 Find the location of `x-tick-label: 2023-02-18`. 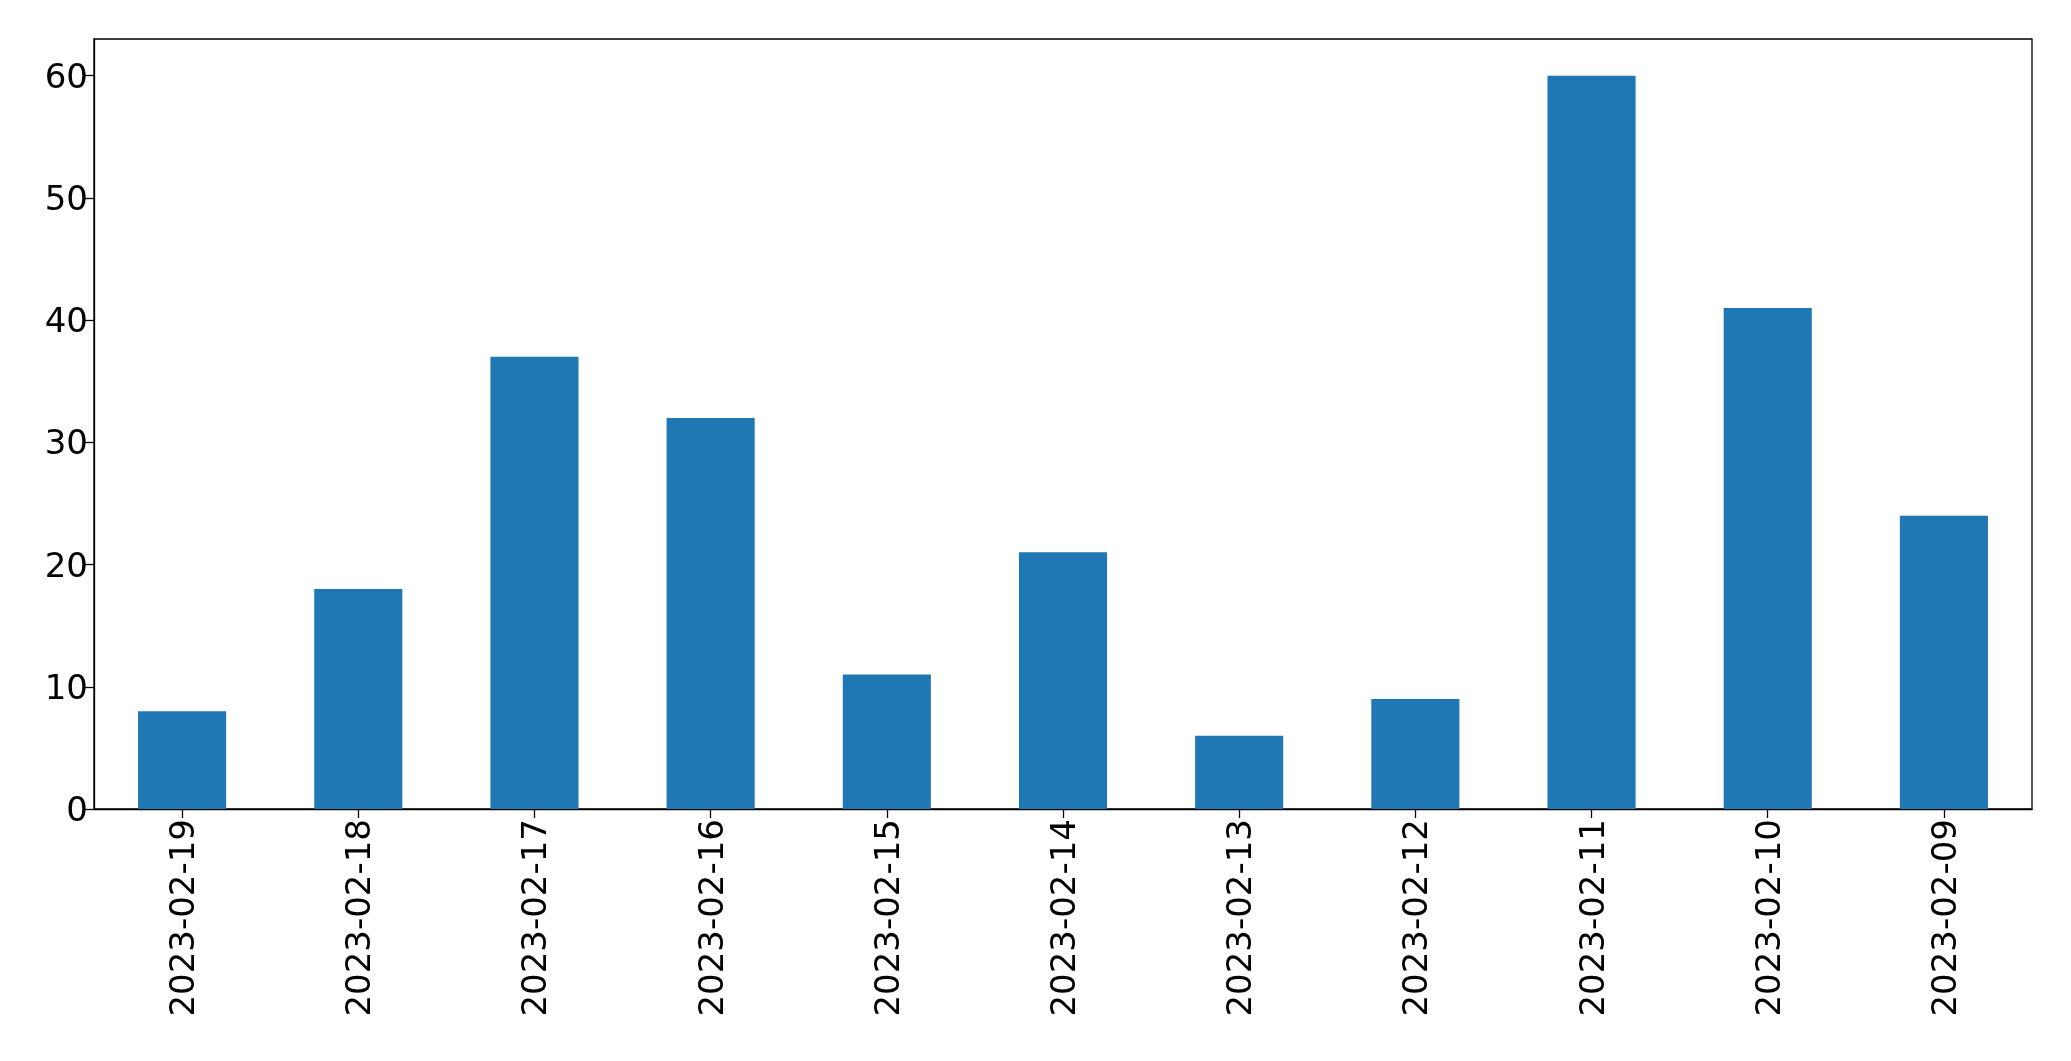

x-tick-label: 2023-02-18 is located at coordinates (358, 918).